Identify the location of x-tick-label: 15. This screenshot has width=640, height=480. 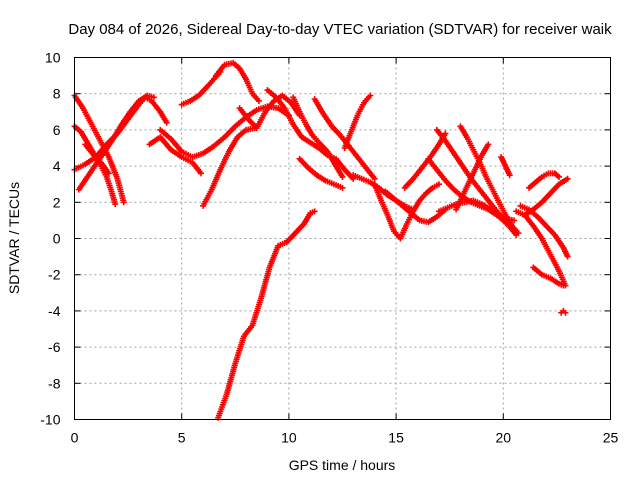
(396, 438).